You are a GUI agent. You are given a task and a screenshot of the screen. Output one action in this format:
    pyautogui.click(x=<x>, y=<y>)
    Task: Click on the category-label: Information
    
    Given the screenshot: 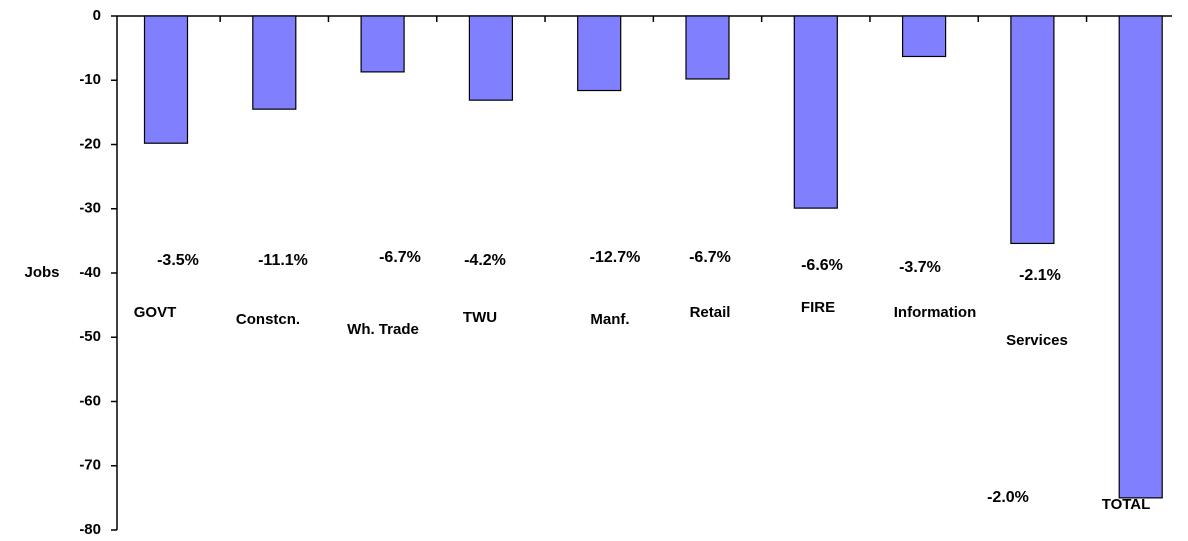 What is the action you would take?
    pyautogui.click(x=935, y=312)
    